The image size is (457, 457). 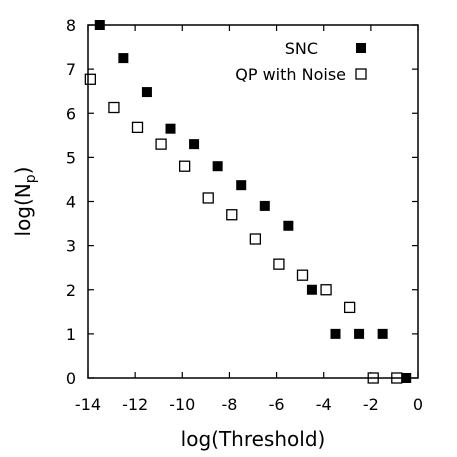 I want to click on x-tick-label: 0, so click(x=418, y=404).